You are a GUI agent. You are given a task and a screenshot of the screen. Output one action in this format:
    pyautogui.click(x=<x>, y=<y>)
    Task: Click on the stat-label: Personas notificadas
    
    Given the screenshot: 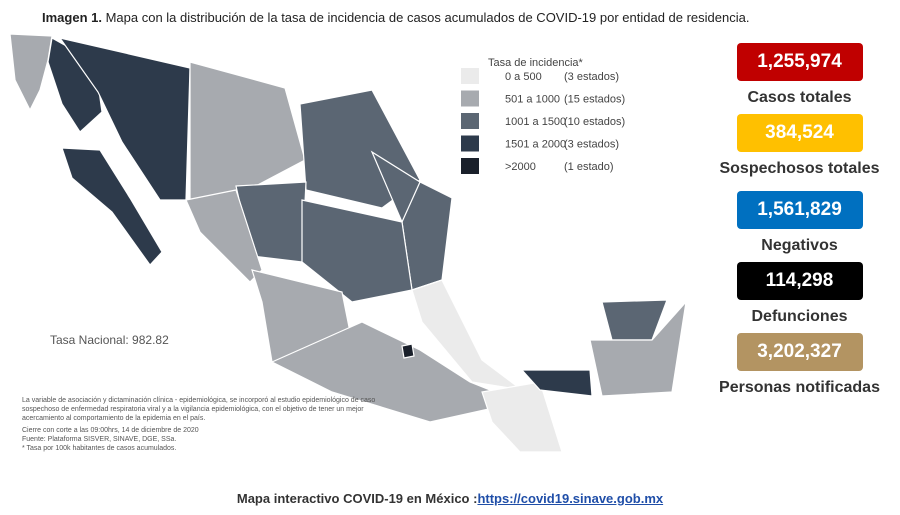 What is the action you would take?
    pyautogui.click(x=799, y=387)
    